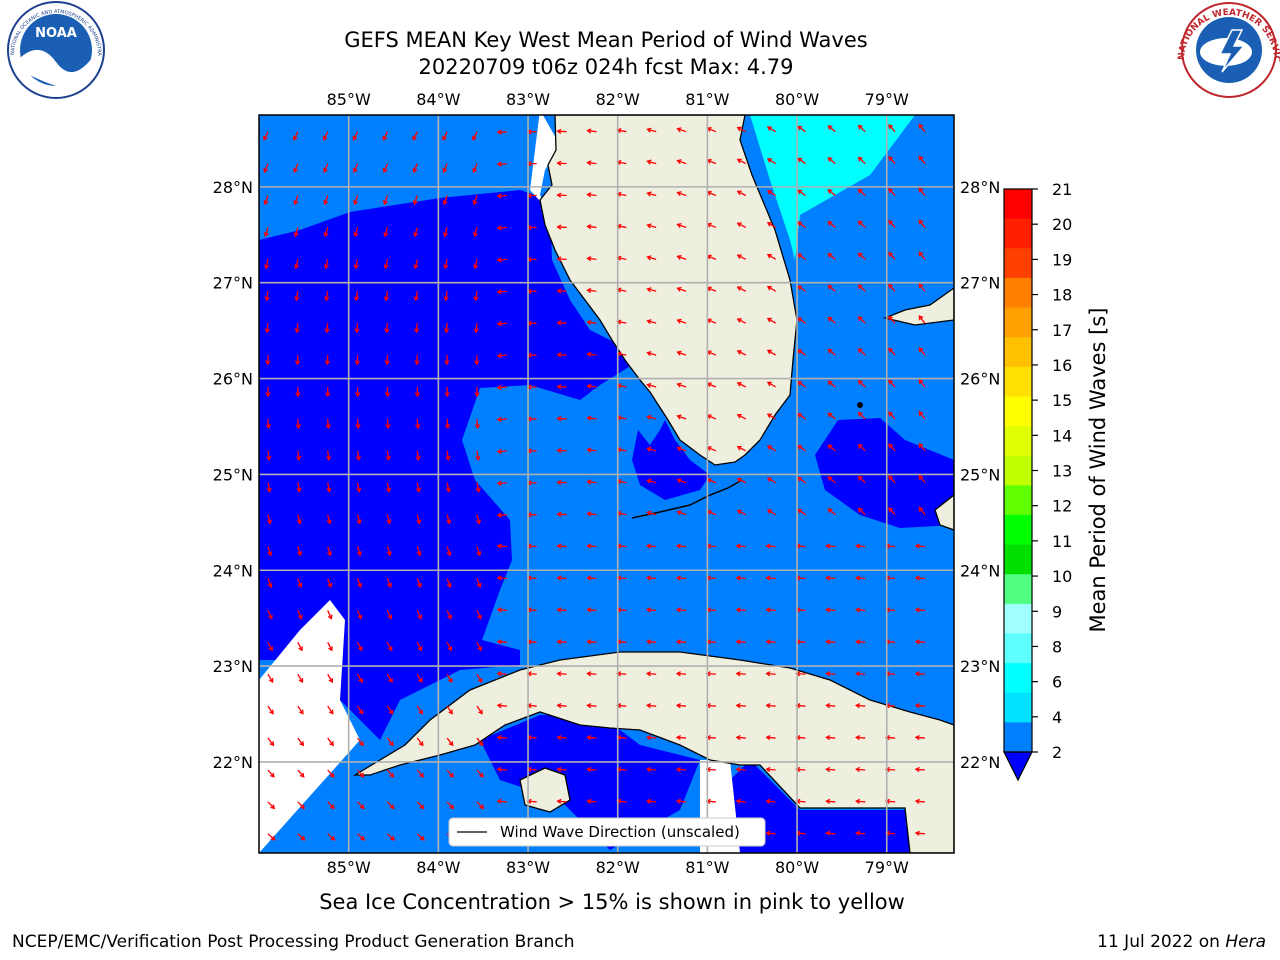 This screenshot has height=960, width=1280. Describe the element at coordinates (1158, 942) in the screenshot. I see `footer-date-text: 11 Jul 2022 on` at that location.